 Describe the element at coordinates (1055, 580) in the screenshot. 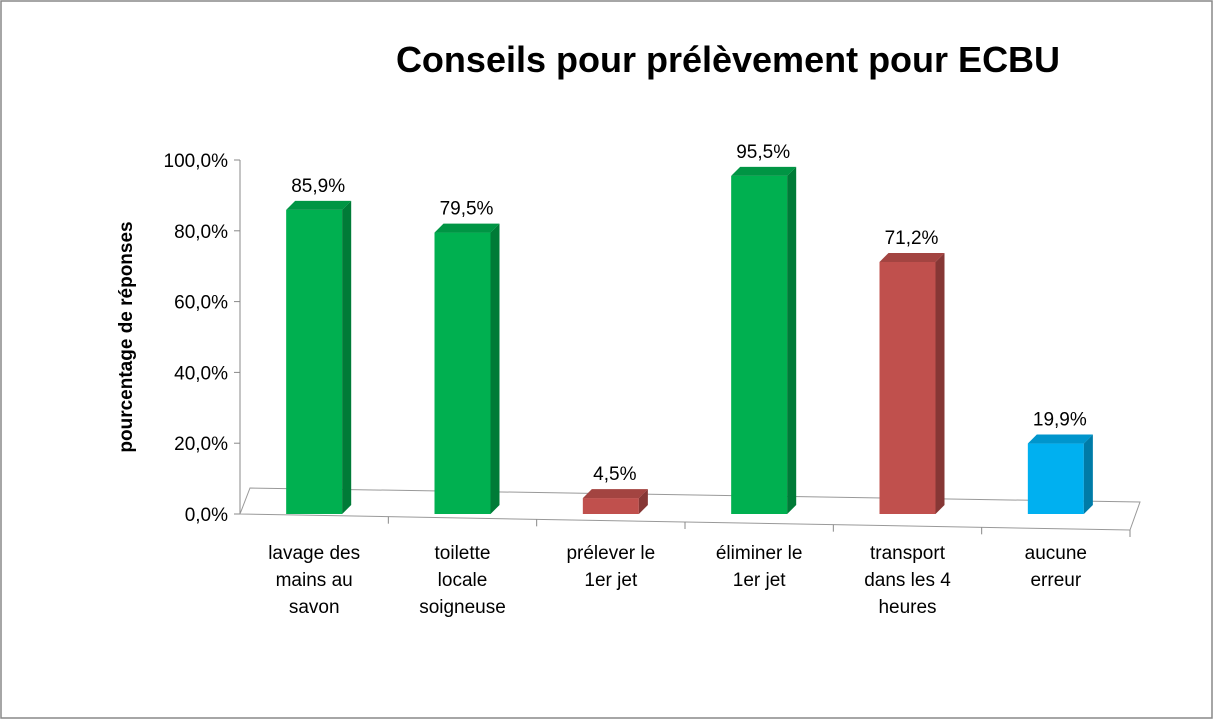

I see `x-tick-label-line: erreur` at that location.